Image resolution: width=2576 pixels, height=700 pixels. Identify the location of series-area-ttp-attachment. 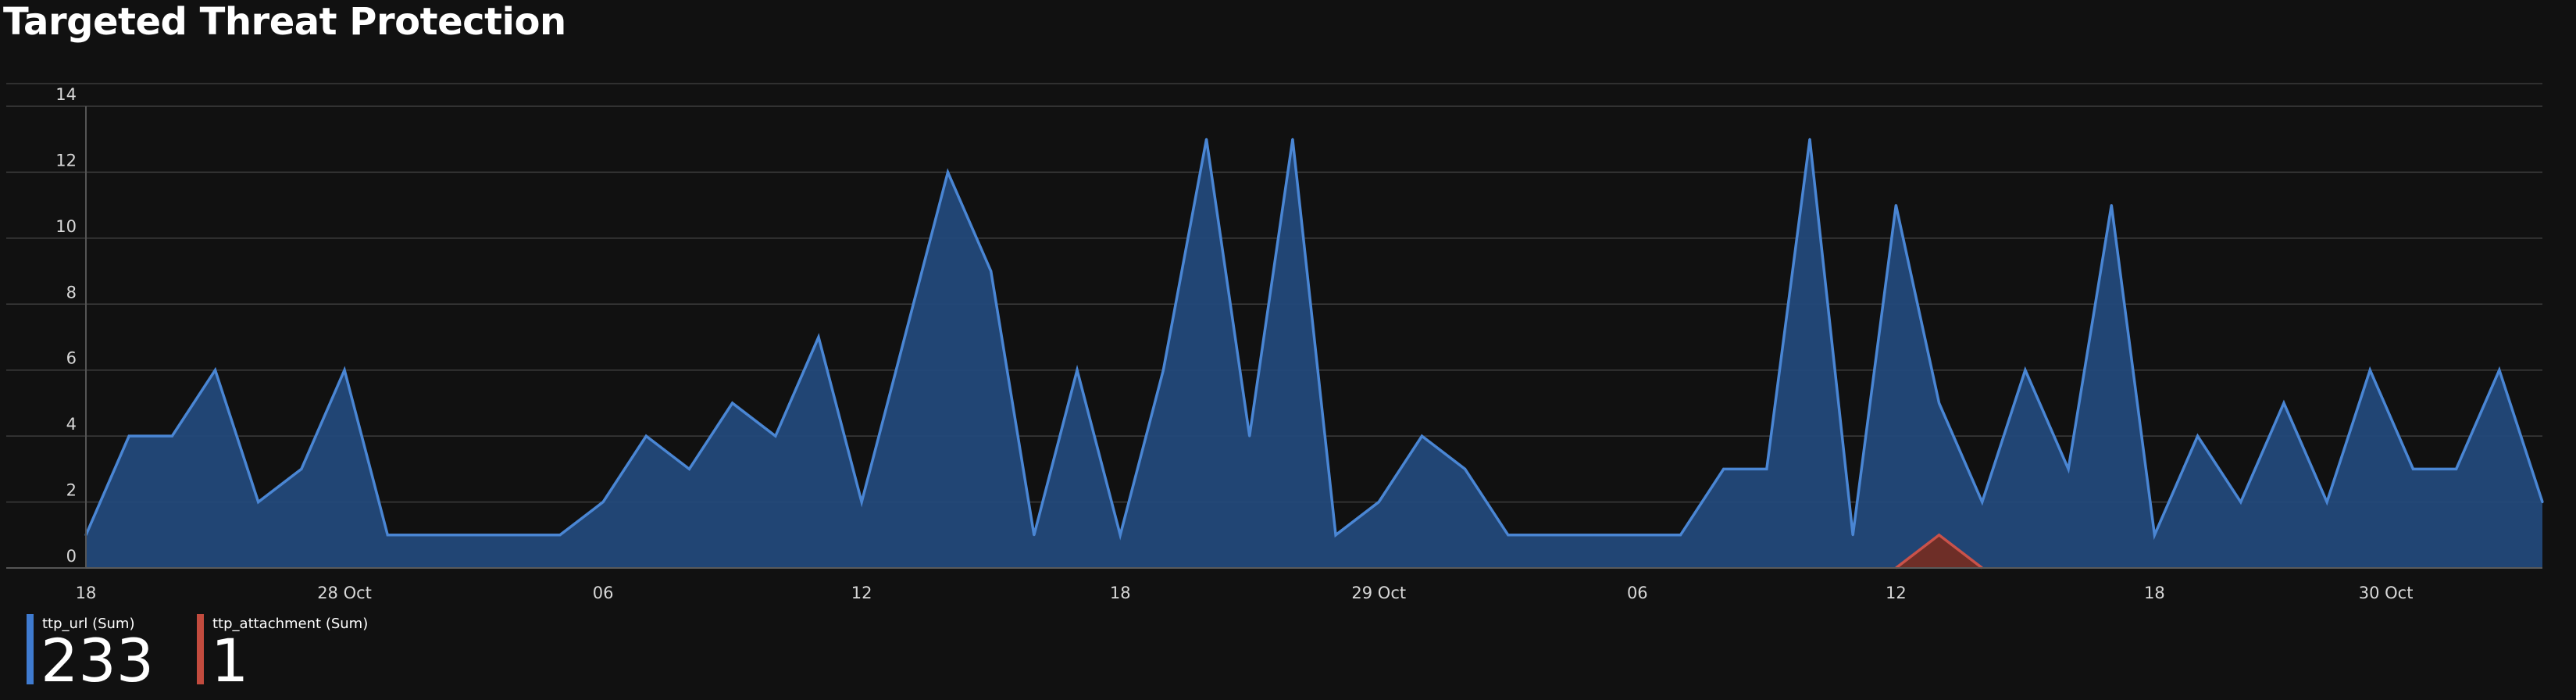
(1939, 551).